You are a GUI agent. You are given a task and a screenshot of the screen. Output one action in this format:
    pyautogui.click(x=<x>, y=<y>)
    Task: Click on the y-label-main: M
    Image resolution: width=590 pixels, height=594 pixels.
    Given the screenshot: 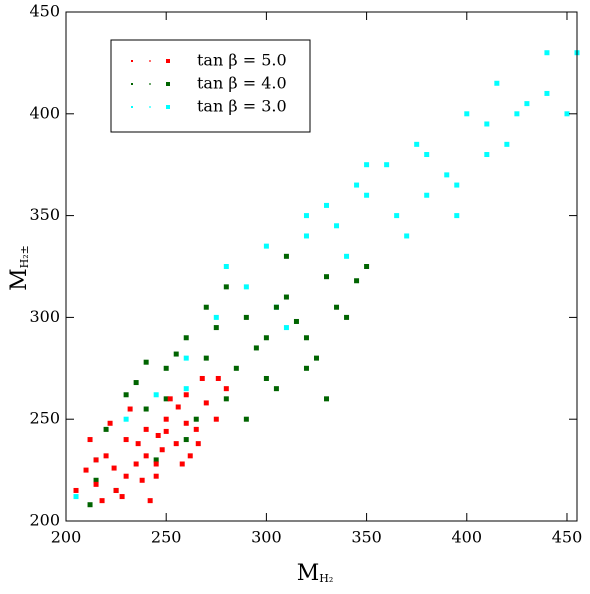 What is the action you would take?
    pyautogui.click(x=19, y=279)
    